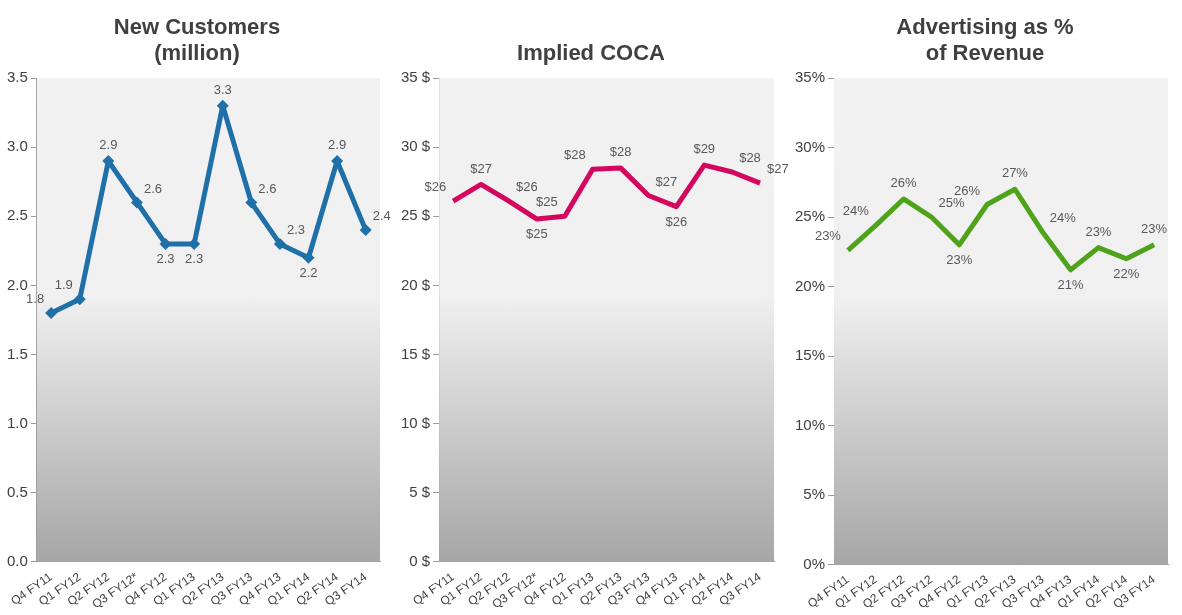  Describe the element at coordinates (810, 355) in the screenshot. I see `y-tick-label: 15%` at that location.